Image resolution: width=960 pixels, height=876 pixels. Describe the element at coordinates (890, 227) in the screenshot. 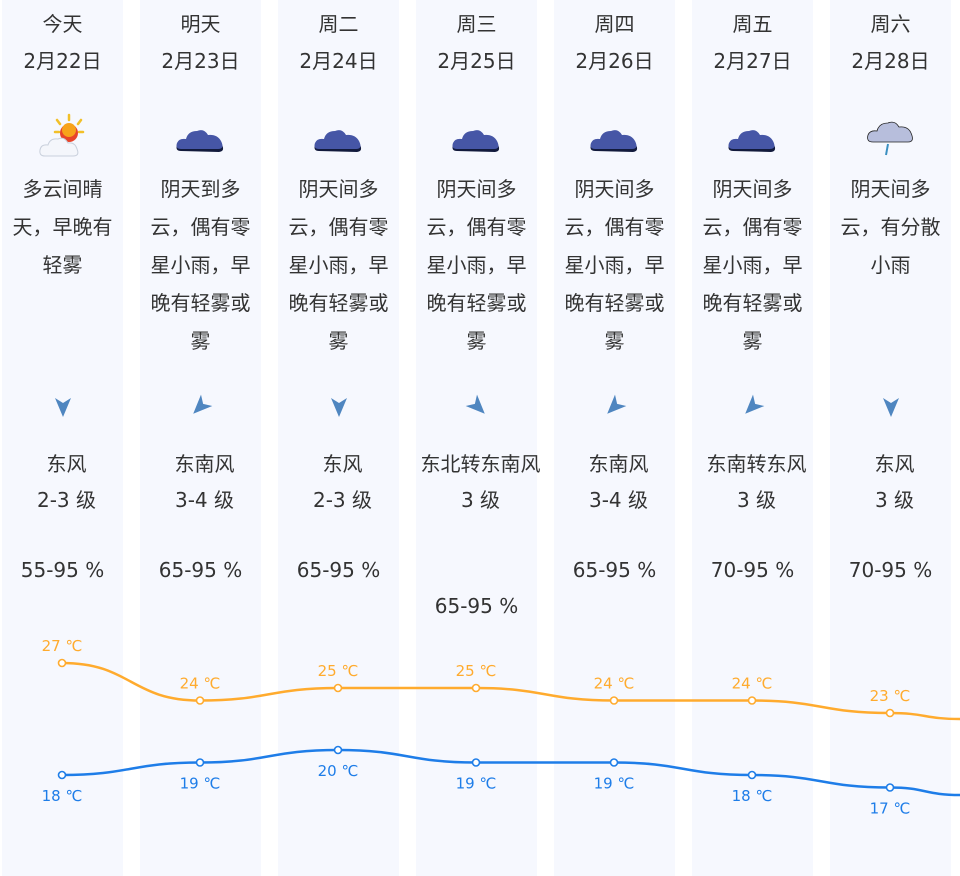

I see `weather-description: 阴天间多云，有分散小雨` at that location.